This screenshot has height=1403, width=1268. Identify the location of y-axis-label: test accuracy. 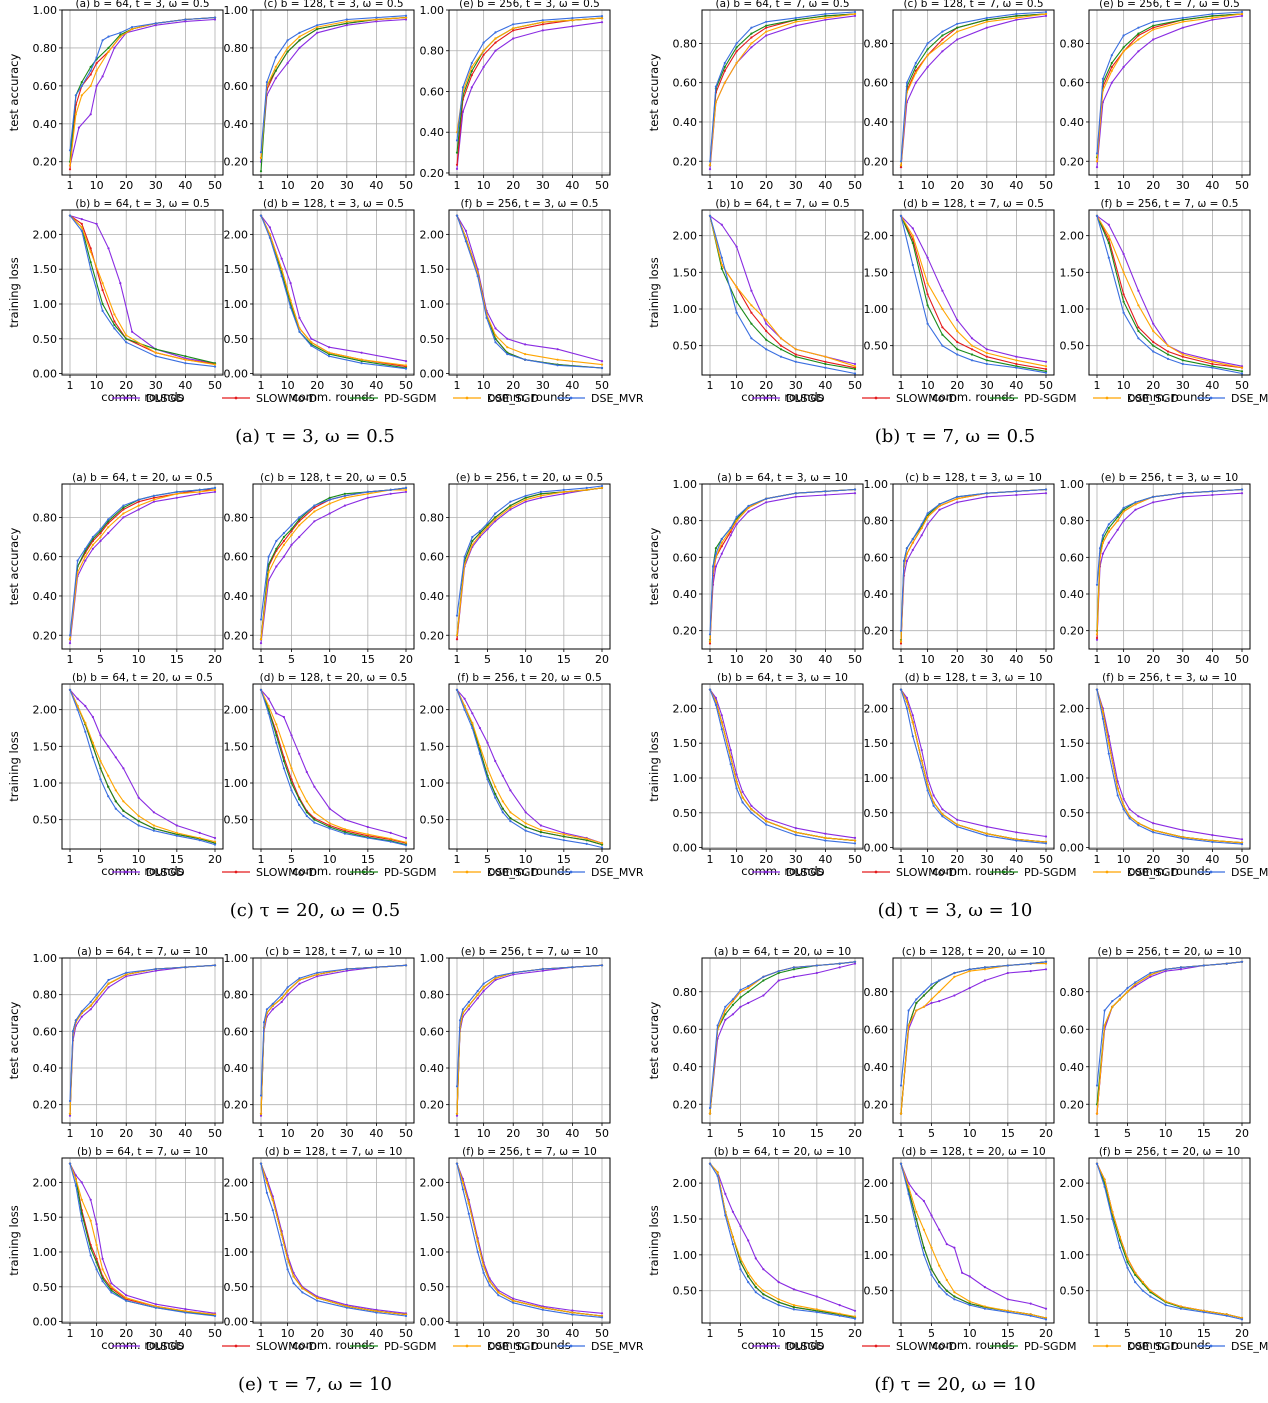
(654, 566).